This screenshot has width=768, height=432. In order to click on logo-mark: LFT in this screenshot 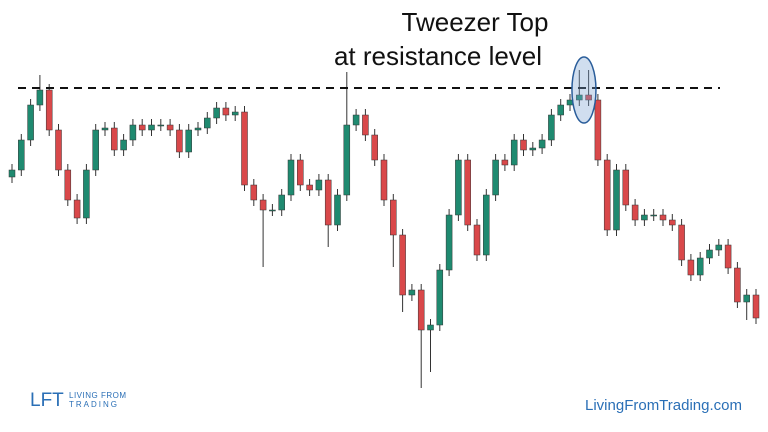, I will do `click(47, 400)`.